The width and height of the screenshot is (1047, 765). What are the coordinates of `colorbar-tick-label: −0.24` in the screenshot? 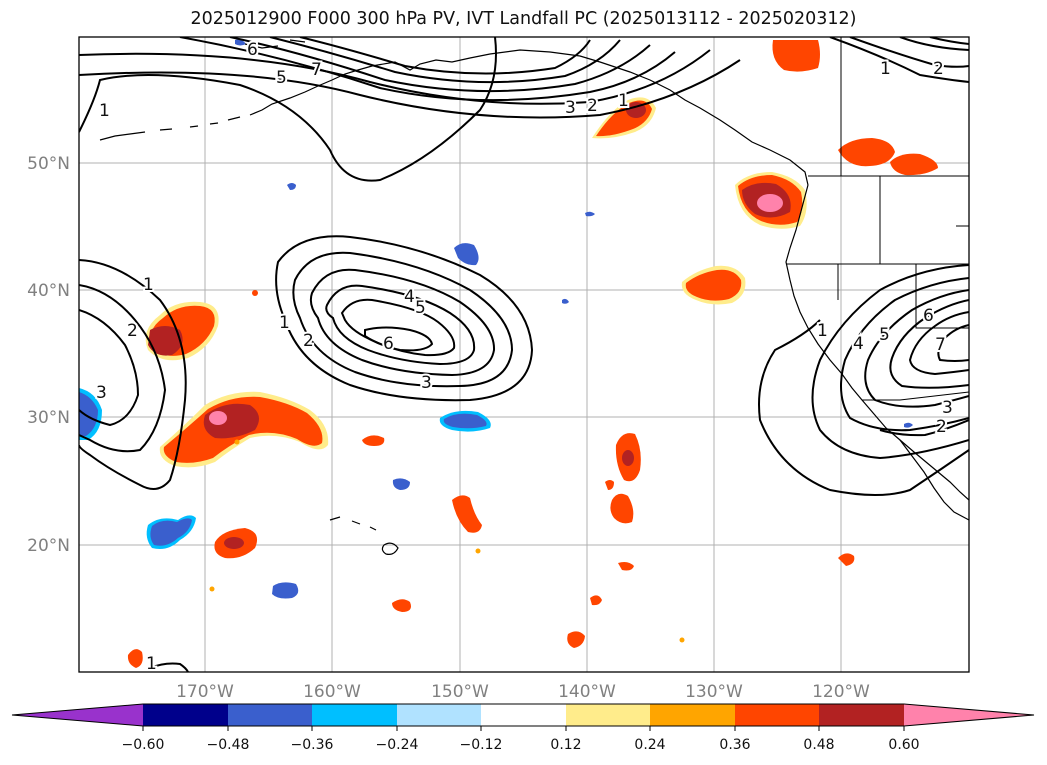 It's located at (397, 745).